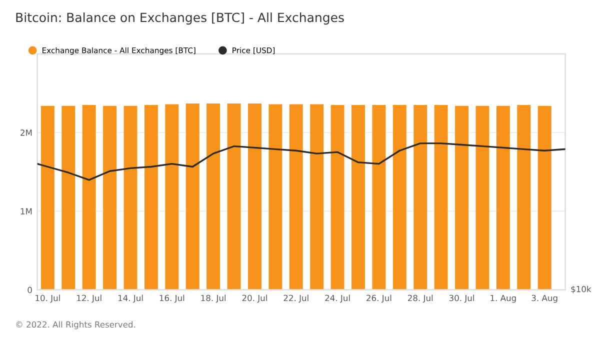 This screenshot has height=337, width=602. What do you see at coordinates (130, 298) in the screenshot?
I see `x-tick-label: 14. Jul` at bounding box center [130, 298].